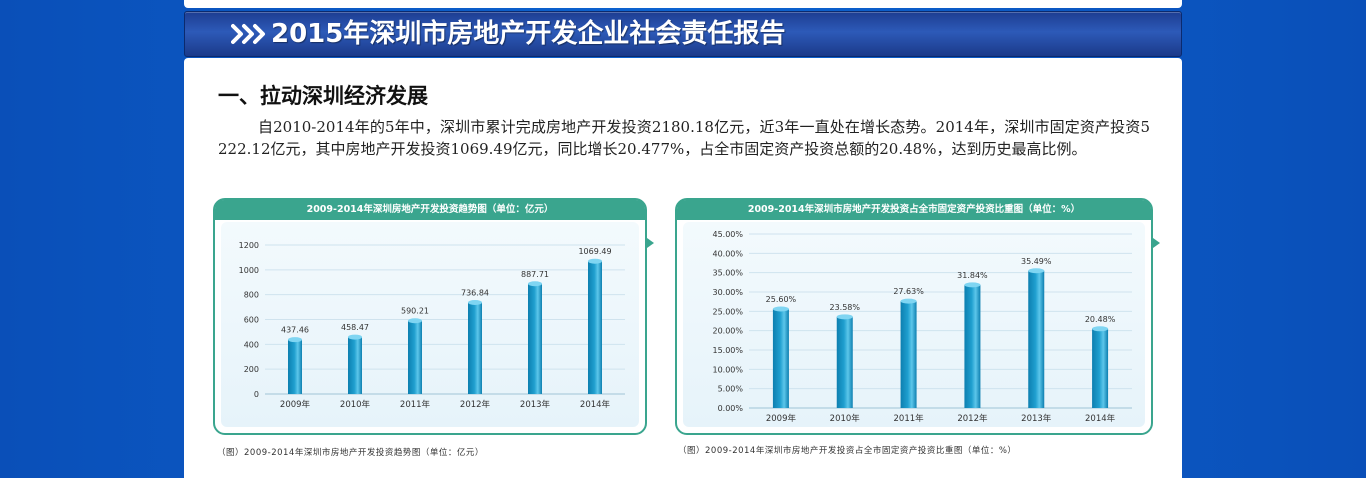  What do you see at coordinates (727, 292) in the screenshot?
I see `y-tick-label: 30.00%` at bounding box center [727, 292].